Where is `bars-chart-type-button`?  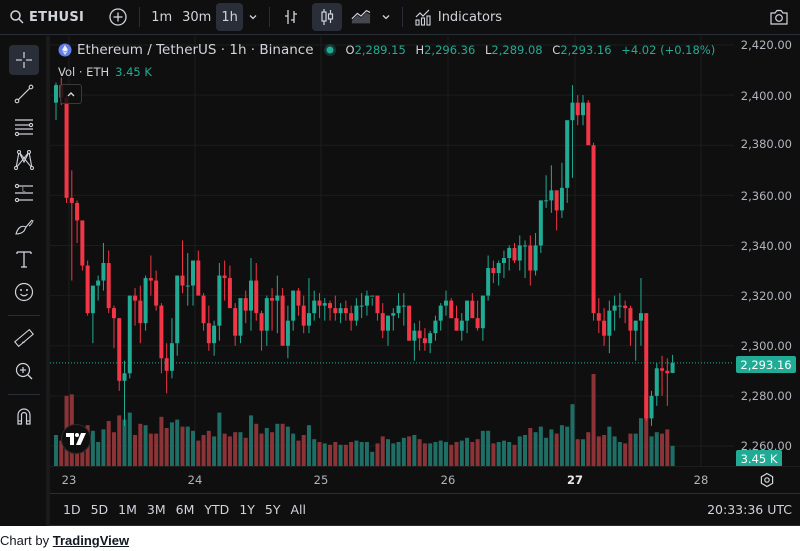 bars-chart-type-button is located at coordinates (291, 17).